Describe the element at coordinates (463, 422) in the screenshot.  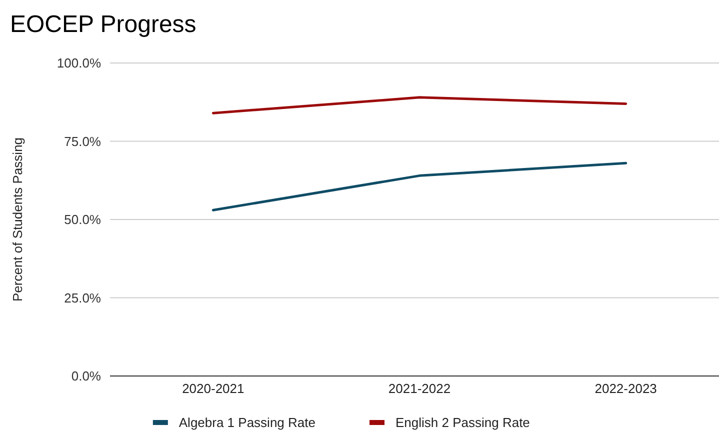
I see `legend-label: English 2 Passing Rate` at that location.